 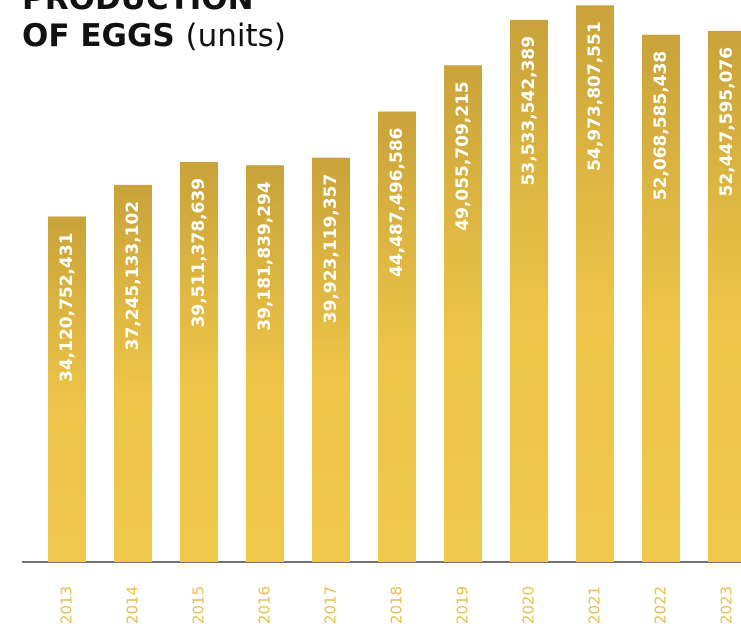 I want to click on x-tick-label: 2019, so click(x=463, y=605).